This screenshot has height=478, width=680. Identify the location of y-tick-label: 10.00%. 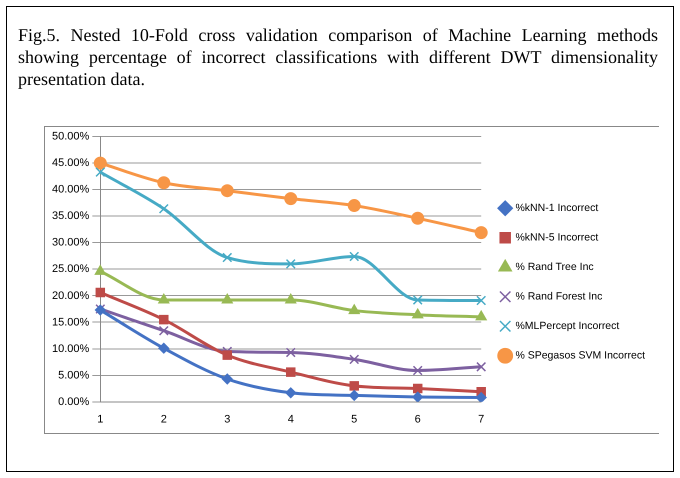
(71, 348).